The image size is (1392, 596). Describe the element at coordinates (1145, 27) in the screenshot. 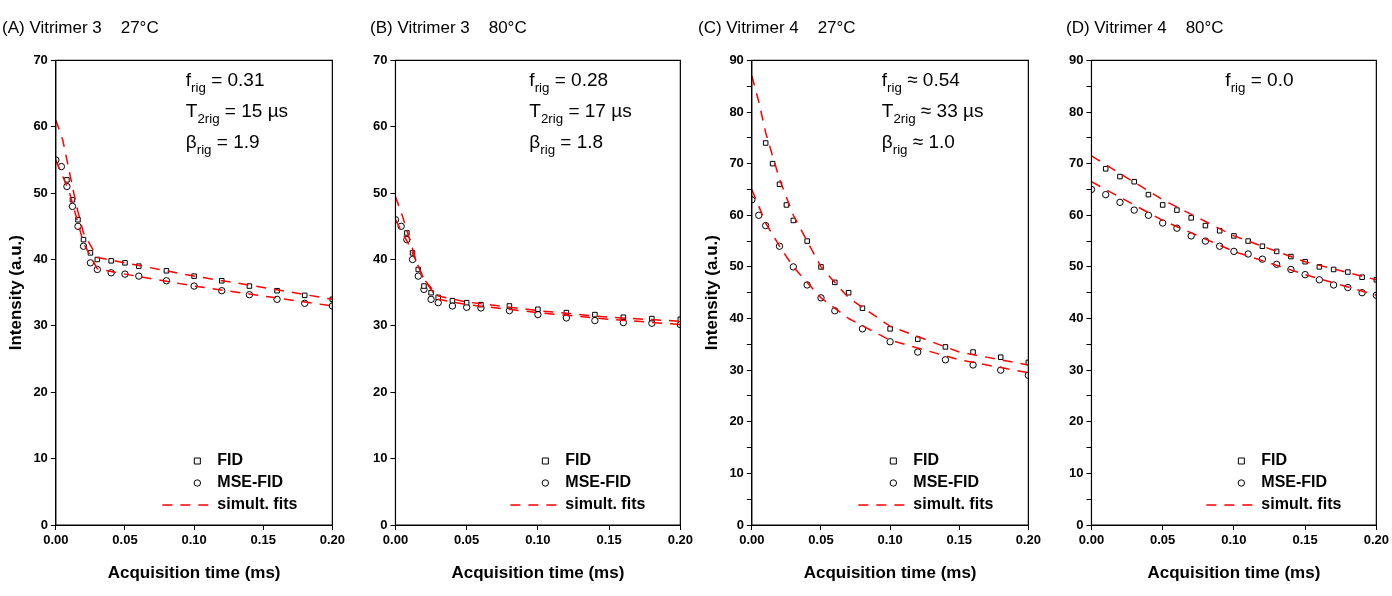

I see `chart-title: (D) Vitrimer 4 80°C` at that location.